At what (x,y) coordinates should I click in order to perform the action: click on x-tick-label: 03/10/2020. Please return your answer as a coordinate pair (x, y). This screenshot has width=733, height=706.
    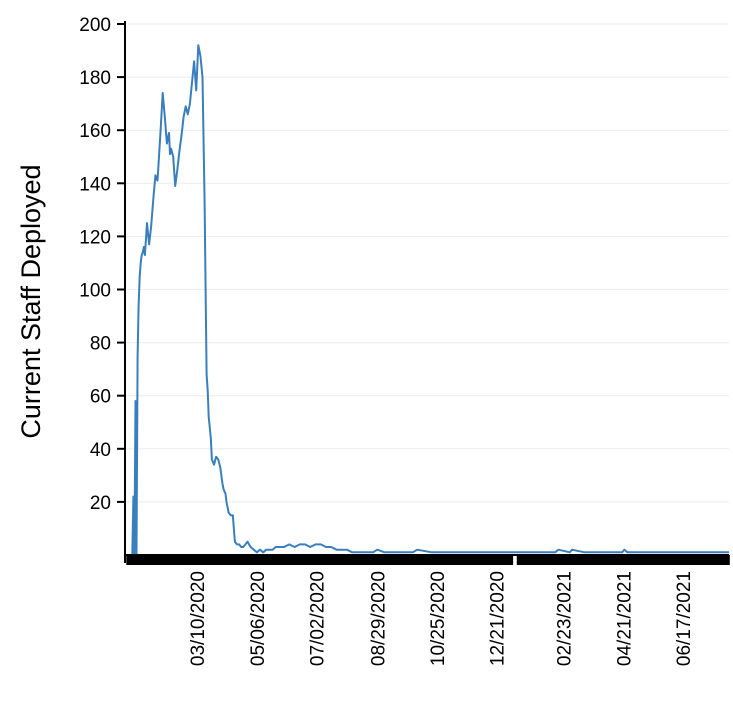
    Looking at the image, I should click on (198, 618).